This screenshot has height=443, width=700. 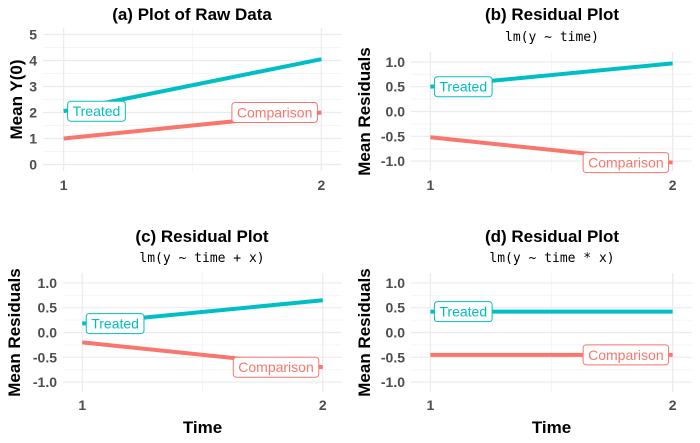 What do you see at coordinates (33, 165) in the screenshot?
I see `y-tick-label: 0` at bounding box center [33, 165].